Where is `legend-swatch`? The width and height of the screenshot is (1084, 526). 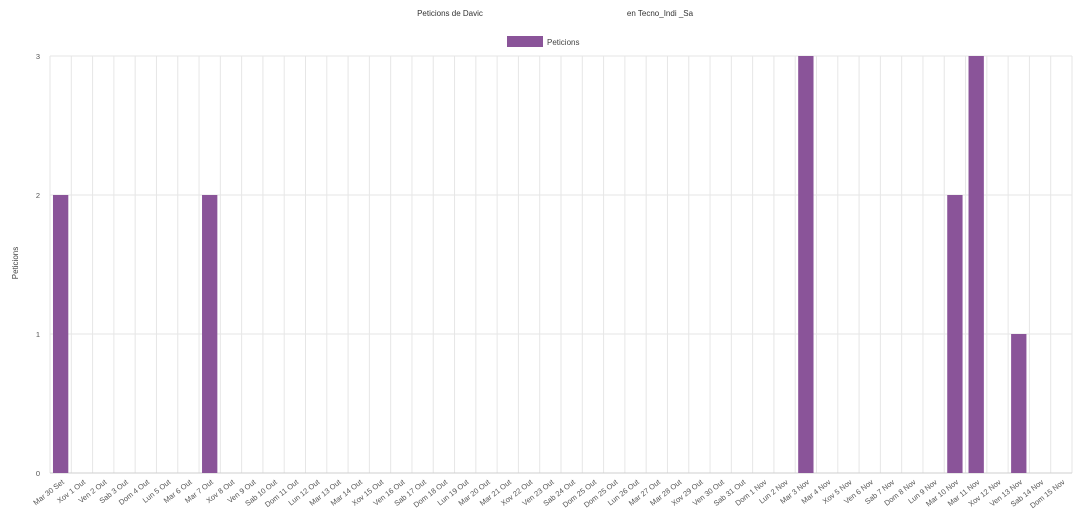 legend-swatch is located at coordinates (525, 41).